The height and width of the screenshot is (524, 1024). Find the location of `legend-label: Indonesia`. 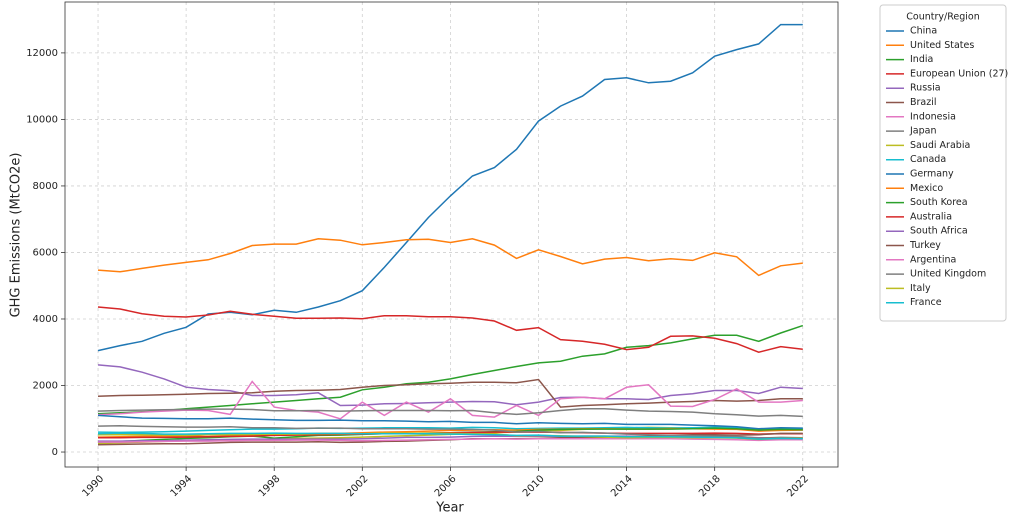

legend-label: Indonesia is located at coordinates (933, 116).